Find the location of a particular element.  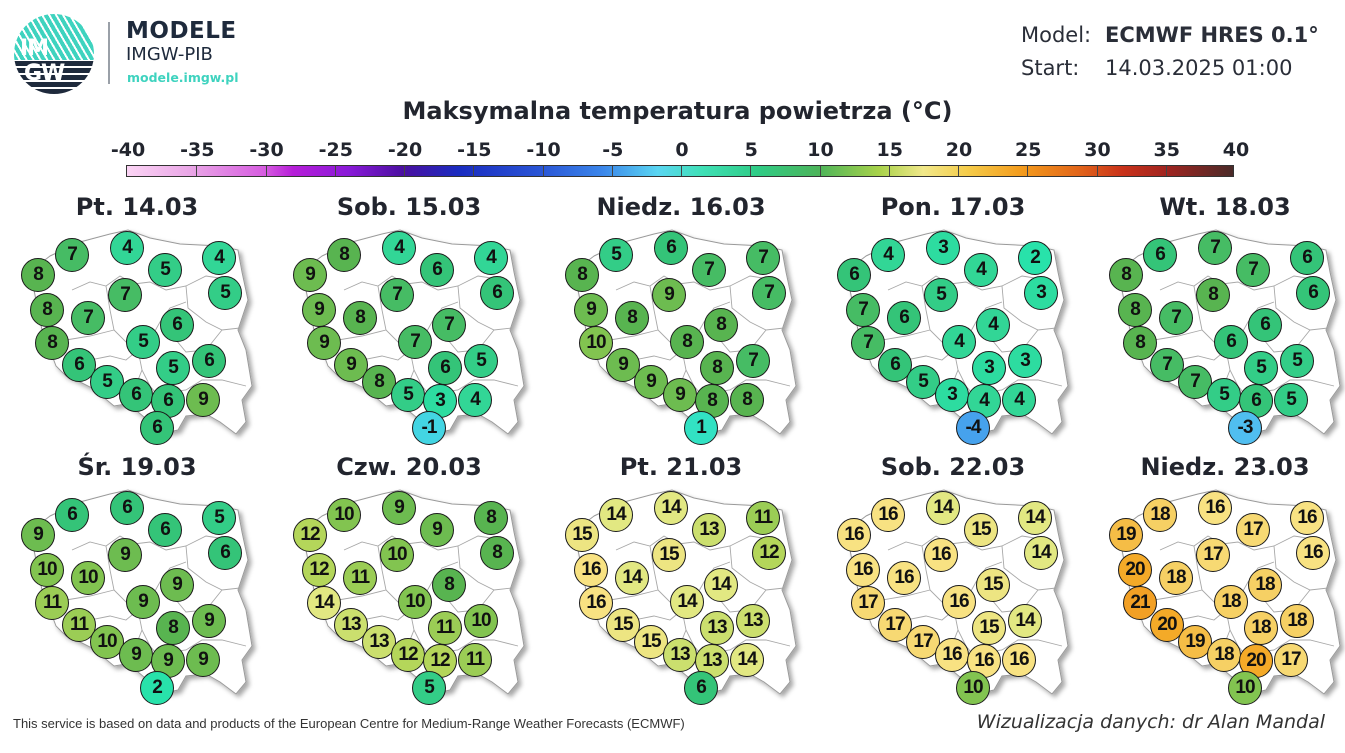

colorbar-tick-label: -15 is located at coordinates (474, 150).